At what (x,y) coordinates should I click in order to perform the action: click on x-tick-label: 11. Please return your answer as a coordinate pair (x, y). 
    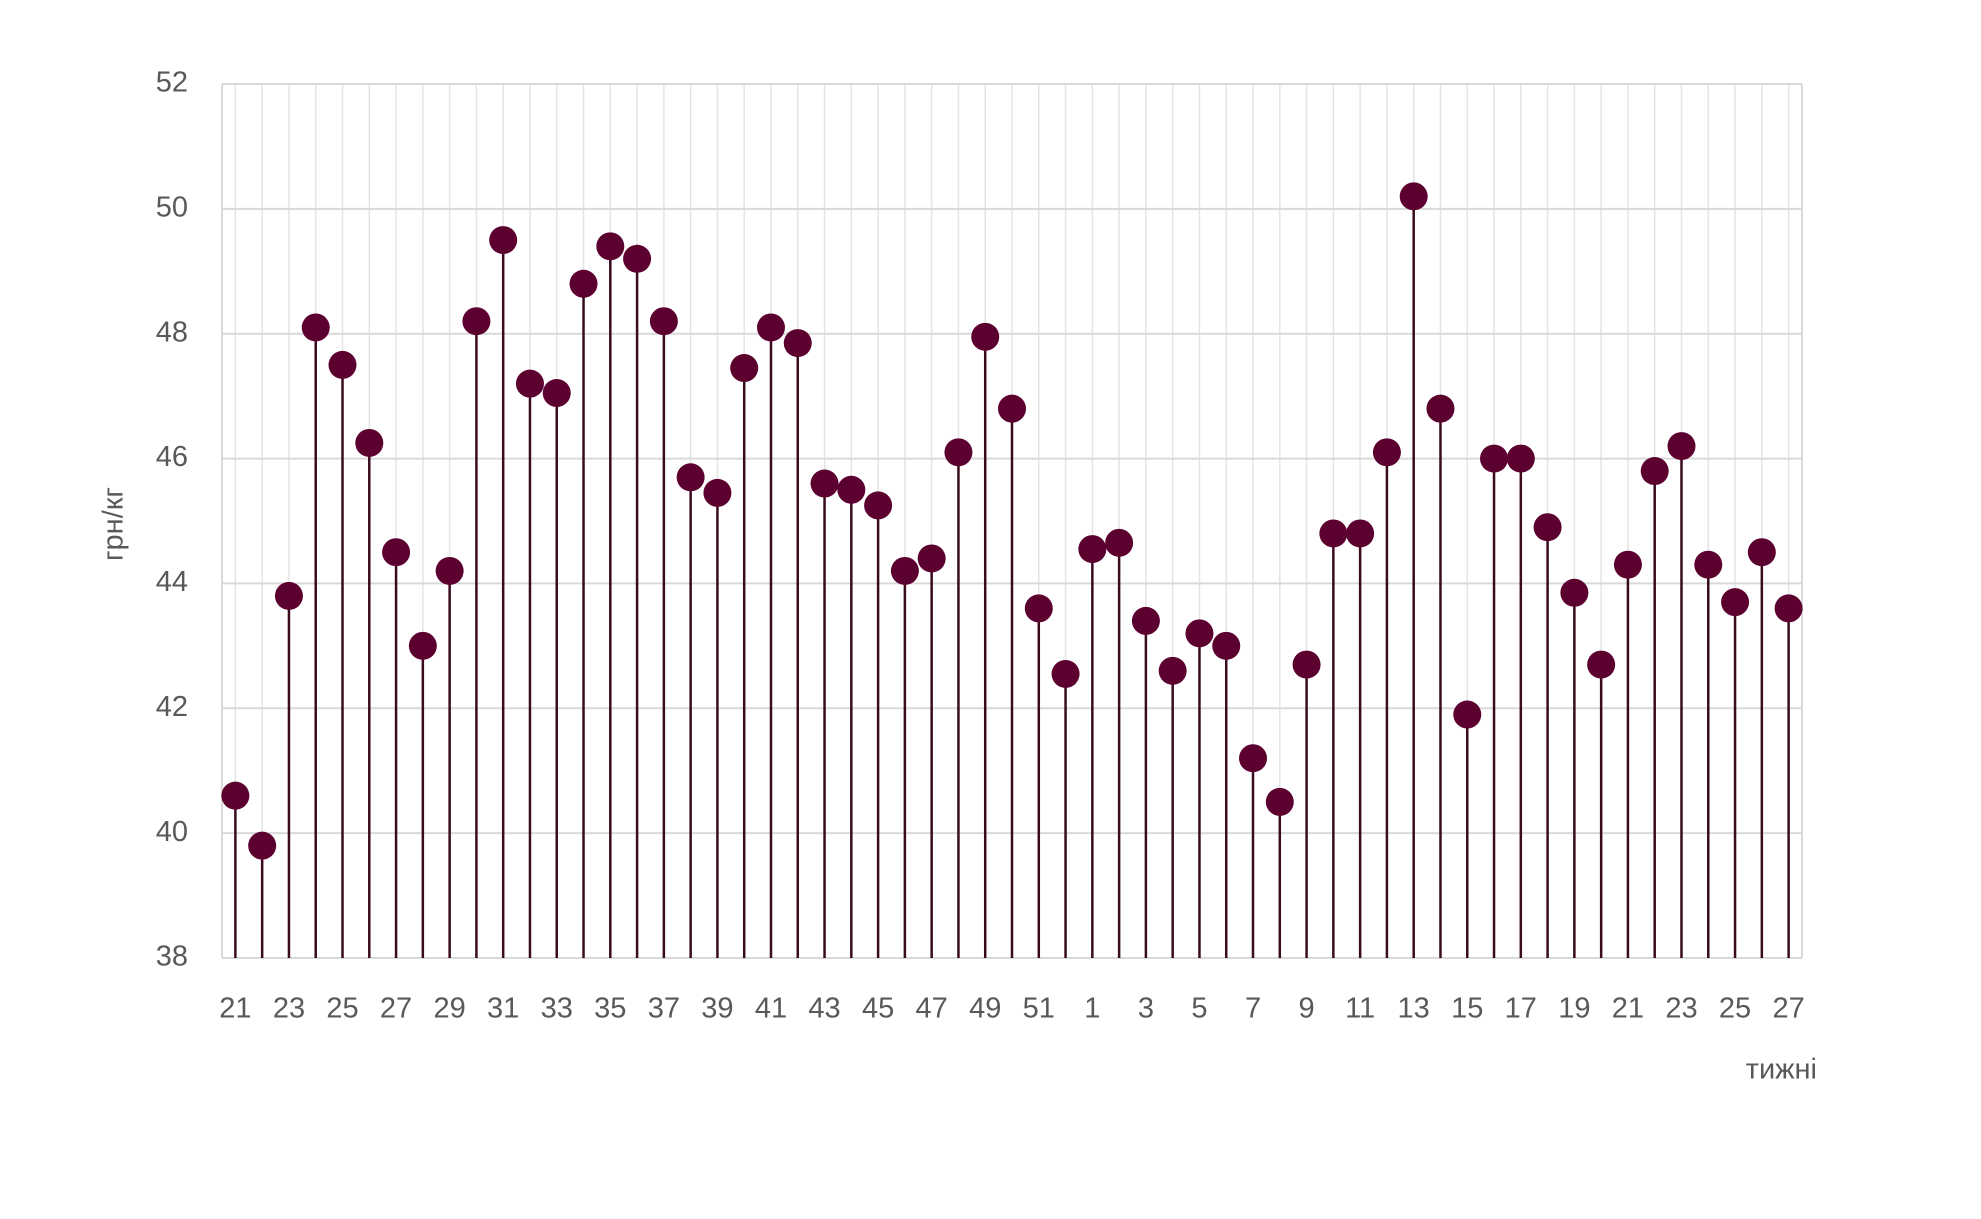
    Looking at the image, I should click on (1360, 1009).